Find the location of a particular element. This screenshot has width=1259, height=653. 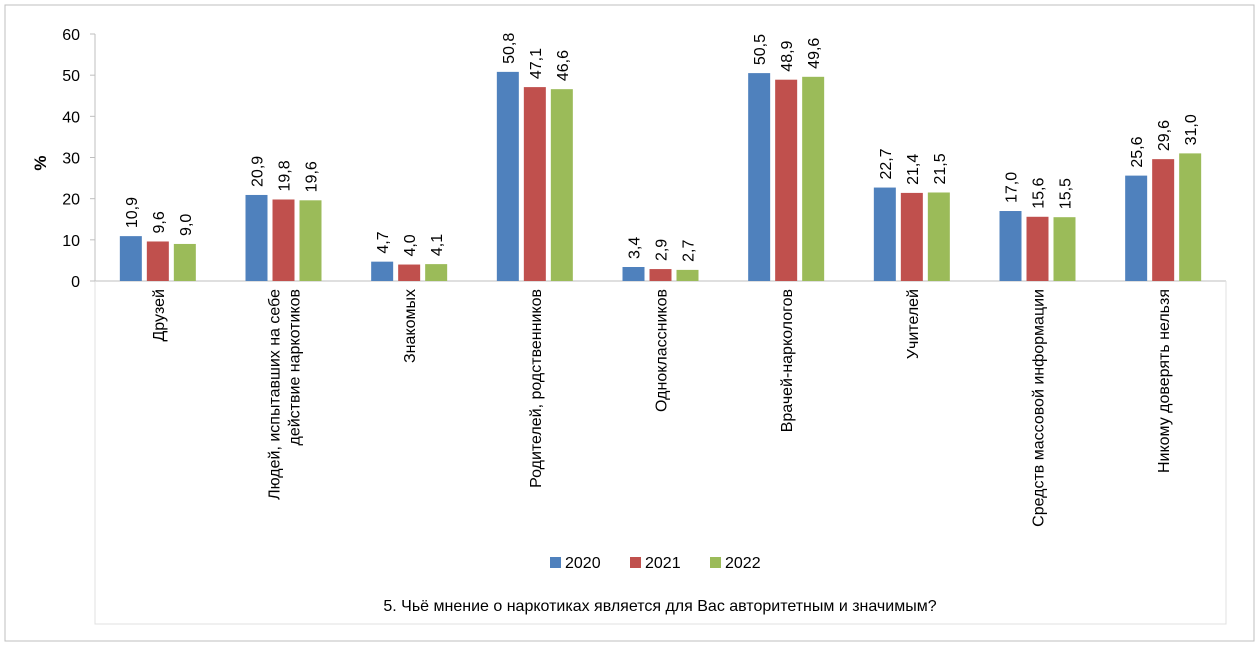

y-tick-label: 20 is located at coordinates (71, 200).